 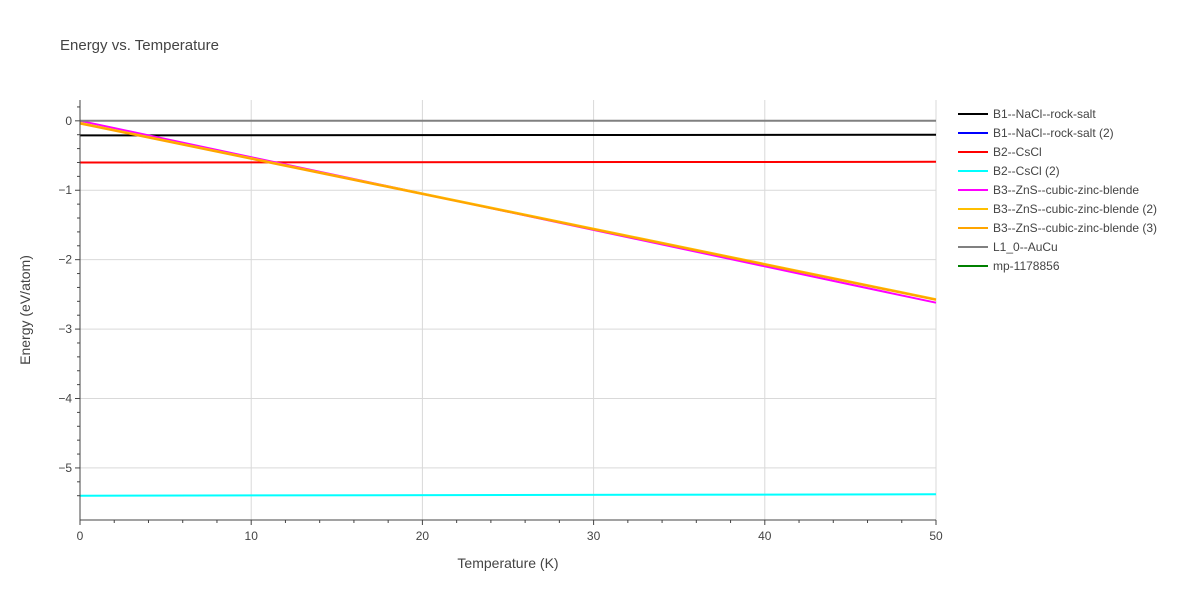 I want to click on legend-label: B3--ZnS--cubic-zinc-blende, so click(x=1066, y=190).